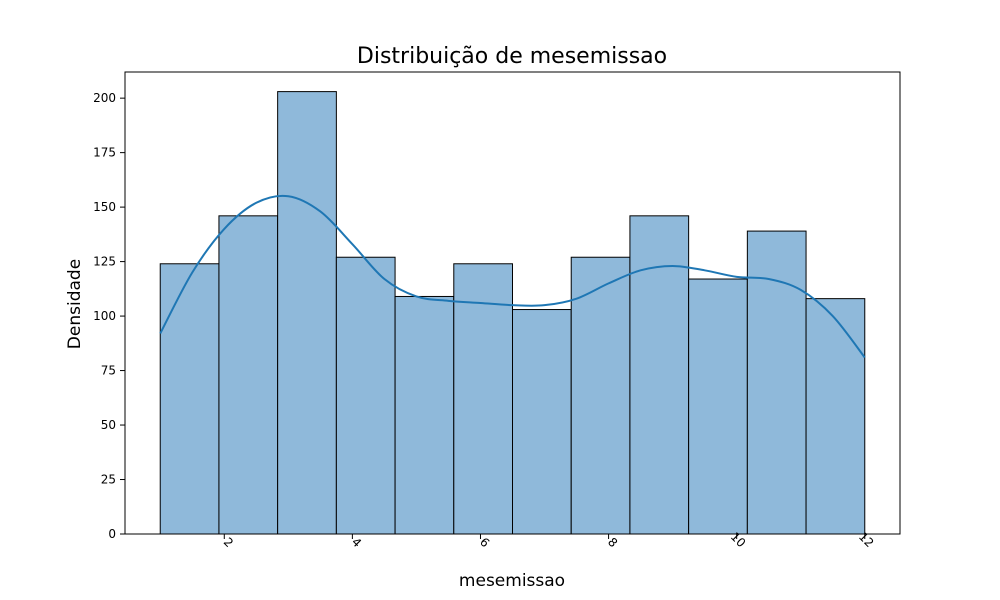 This screenshot has height=600, width=1000. What do you see at coordinates (612, 542) in the screenshot?
I see `x-tick-label: 8` at bounding box center [612, 542].